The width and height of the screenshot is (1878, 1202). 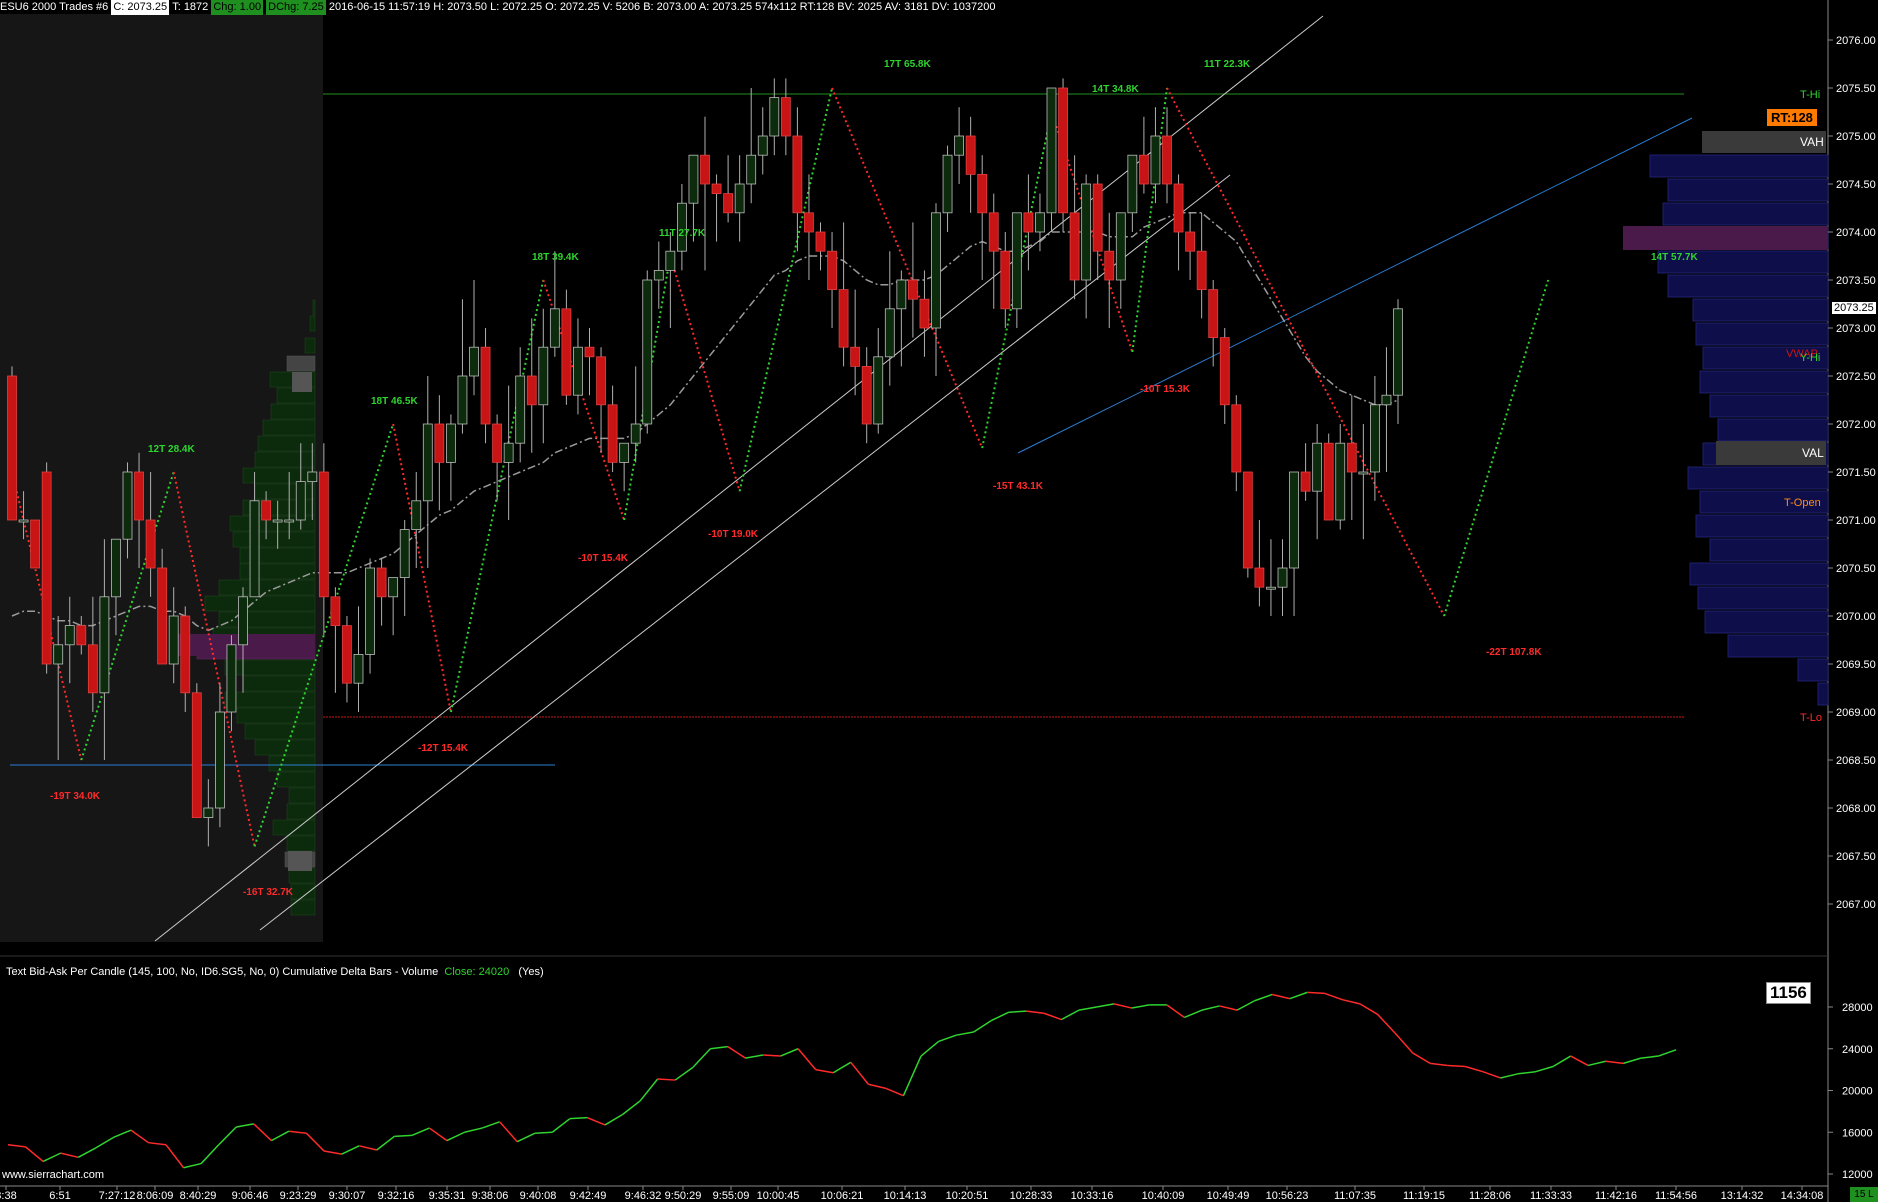 What do you see at coordinates (1031, 1196) in the screenshot?
I see `time-tick-label: 10:28:33` at bounding box center [1031, 1196].